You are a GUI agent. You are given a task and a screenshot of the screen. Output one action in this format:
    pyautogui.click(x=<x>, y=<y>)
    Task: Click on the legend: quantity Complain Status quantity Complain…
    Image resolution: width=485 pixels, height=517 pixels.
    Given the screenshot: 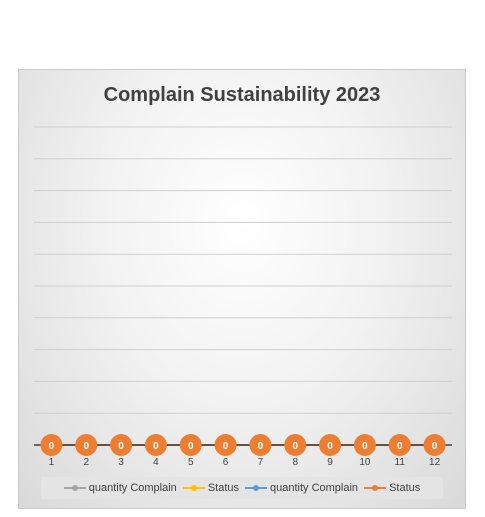 What is the action you would take?
    pyautogui.click(x=242, y=488)
    